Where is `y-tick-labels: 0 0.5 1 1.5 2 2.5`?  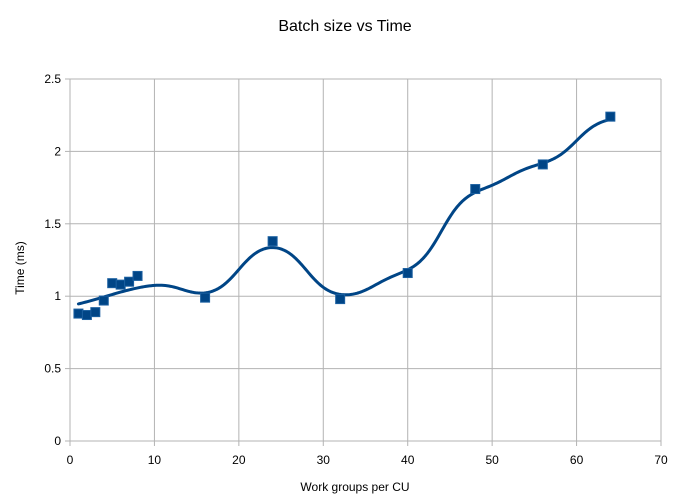
y-tick-labels: 0 0.5 1 1.5 2 2.5 is located at coordinates (52, 260).